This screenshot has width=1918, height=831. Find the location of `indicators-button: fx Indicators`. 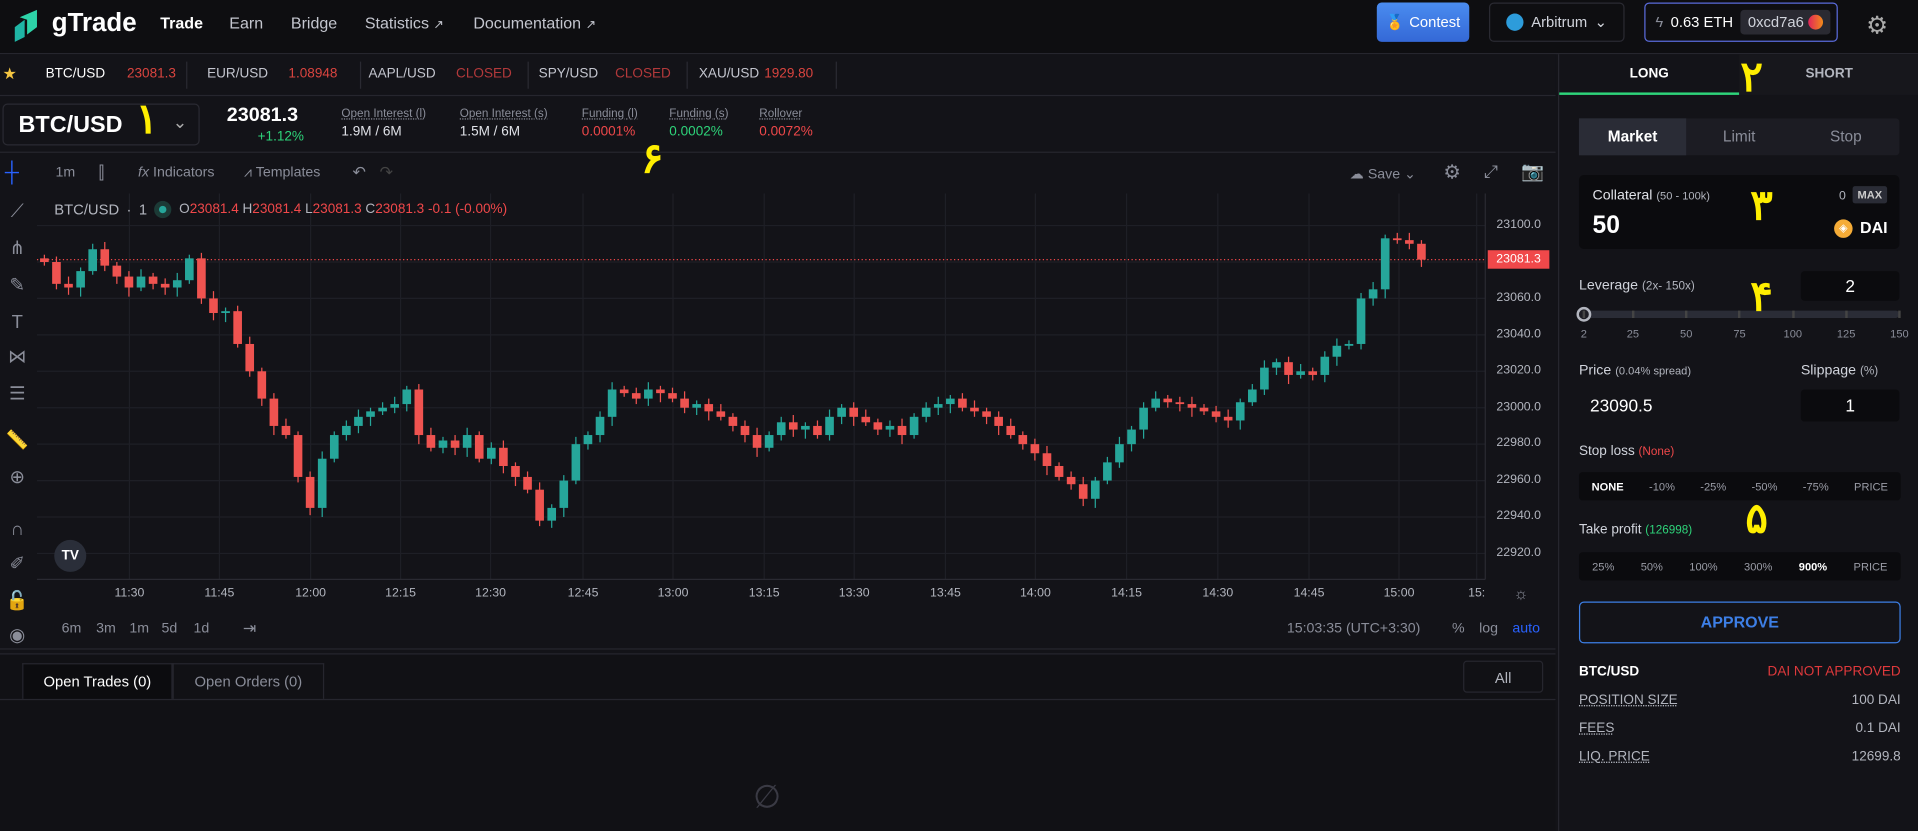

indicators-button: fx Indicators is located at coordinates (176, 172).